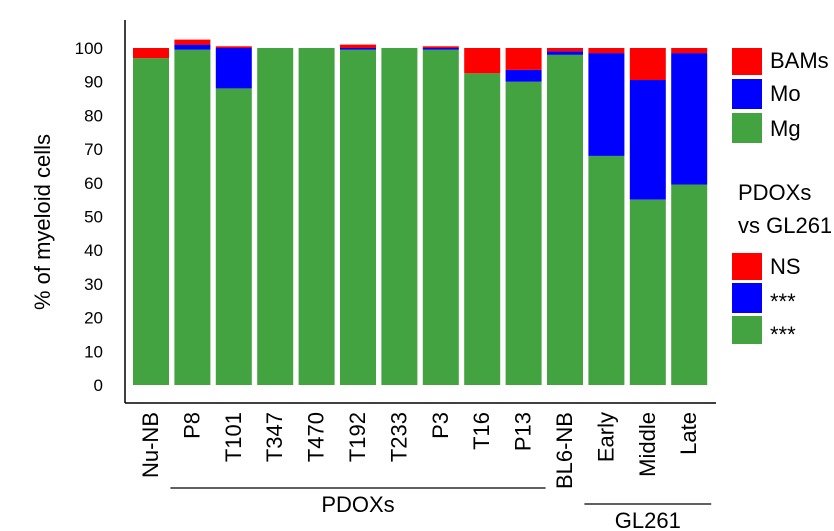 The image size is (834, 531). I want to click on stats-label-ns: NS, so click(785, 266).